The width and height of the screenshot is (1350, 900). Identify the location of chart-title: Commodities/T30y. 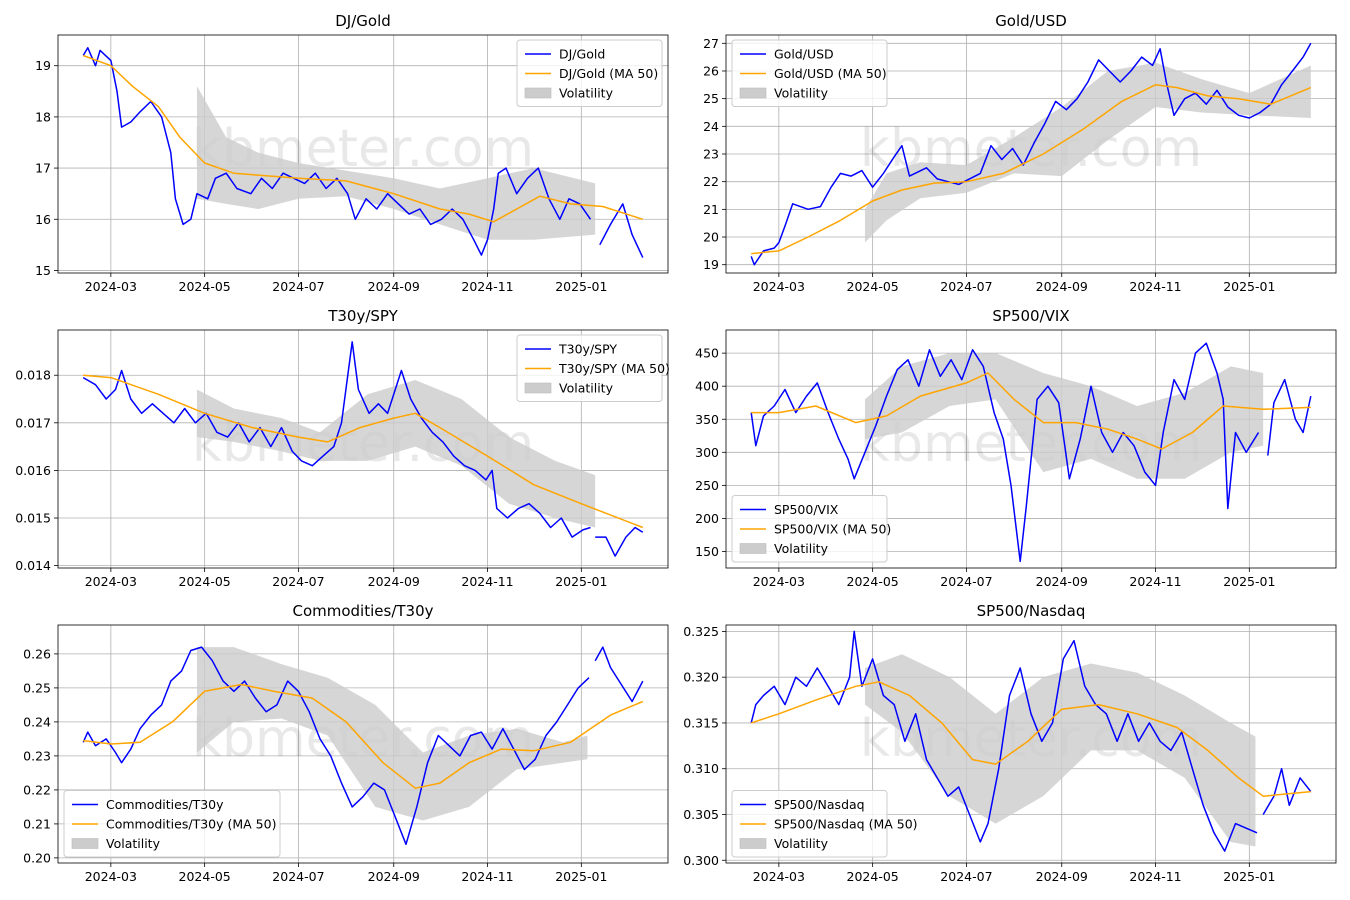
(362, 611).